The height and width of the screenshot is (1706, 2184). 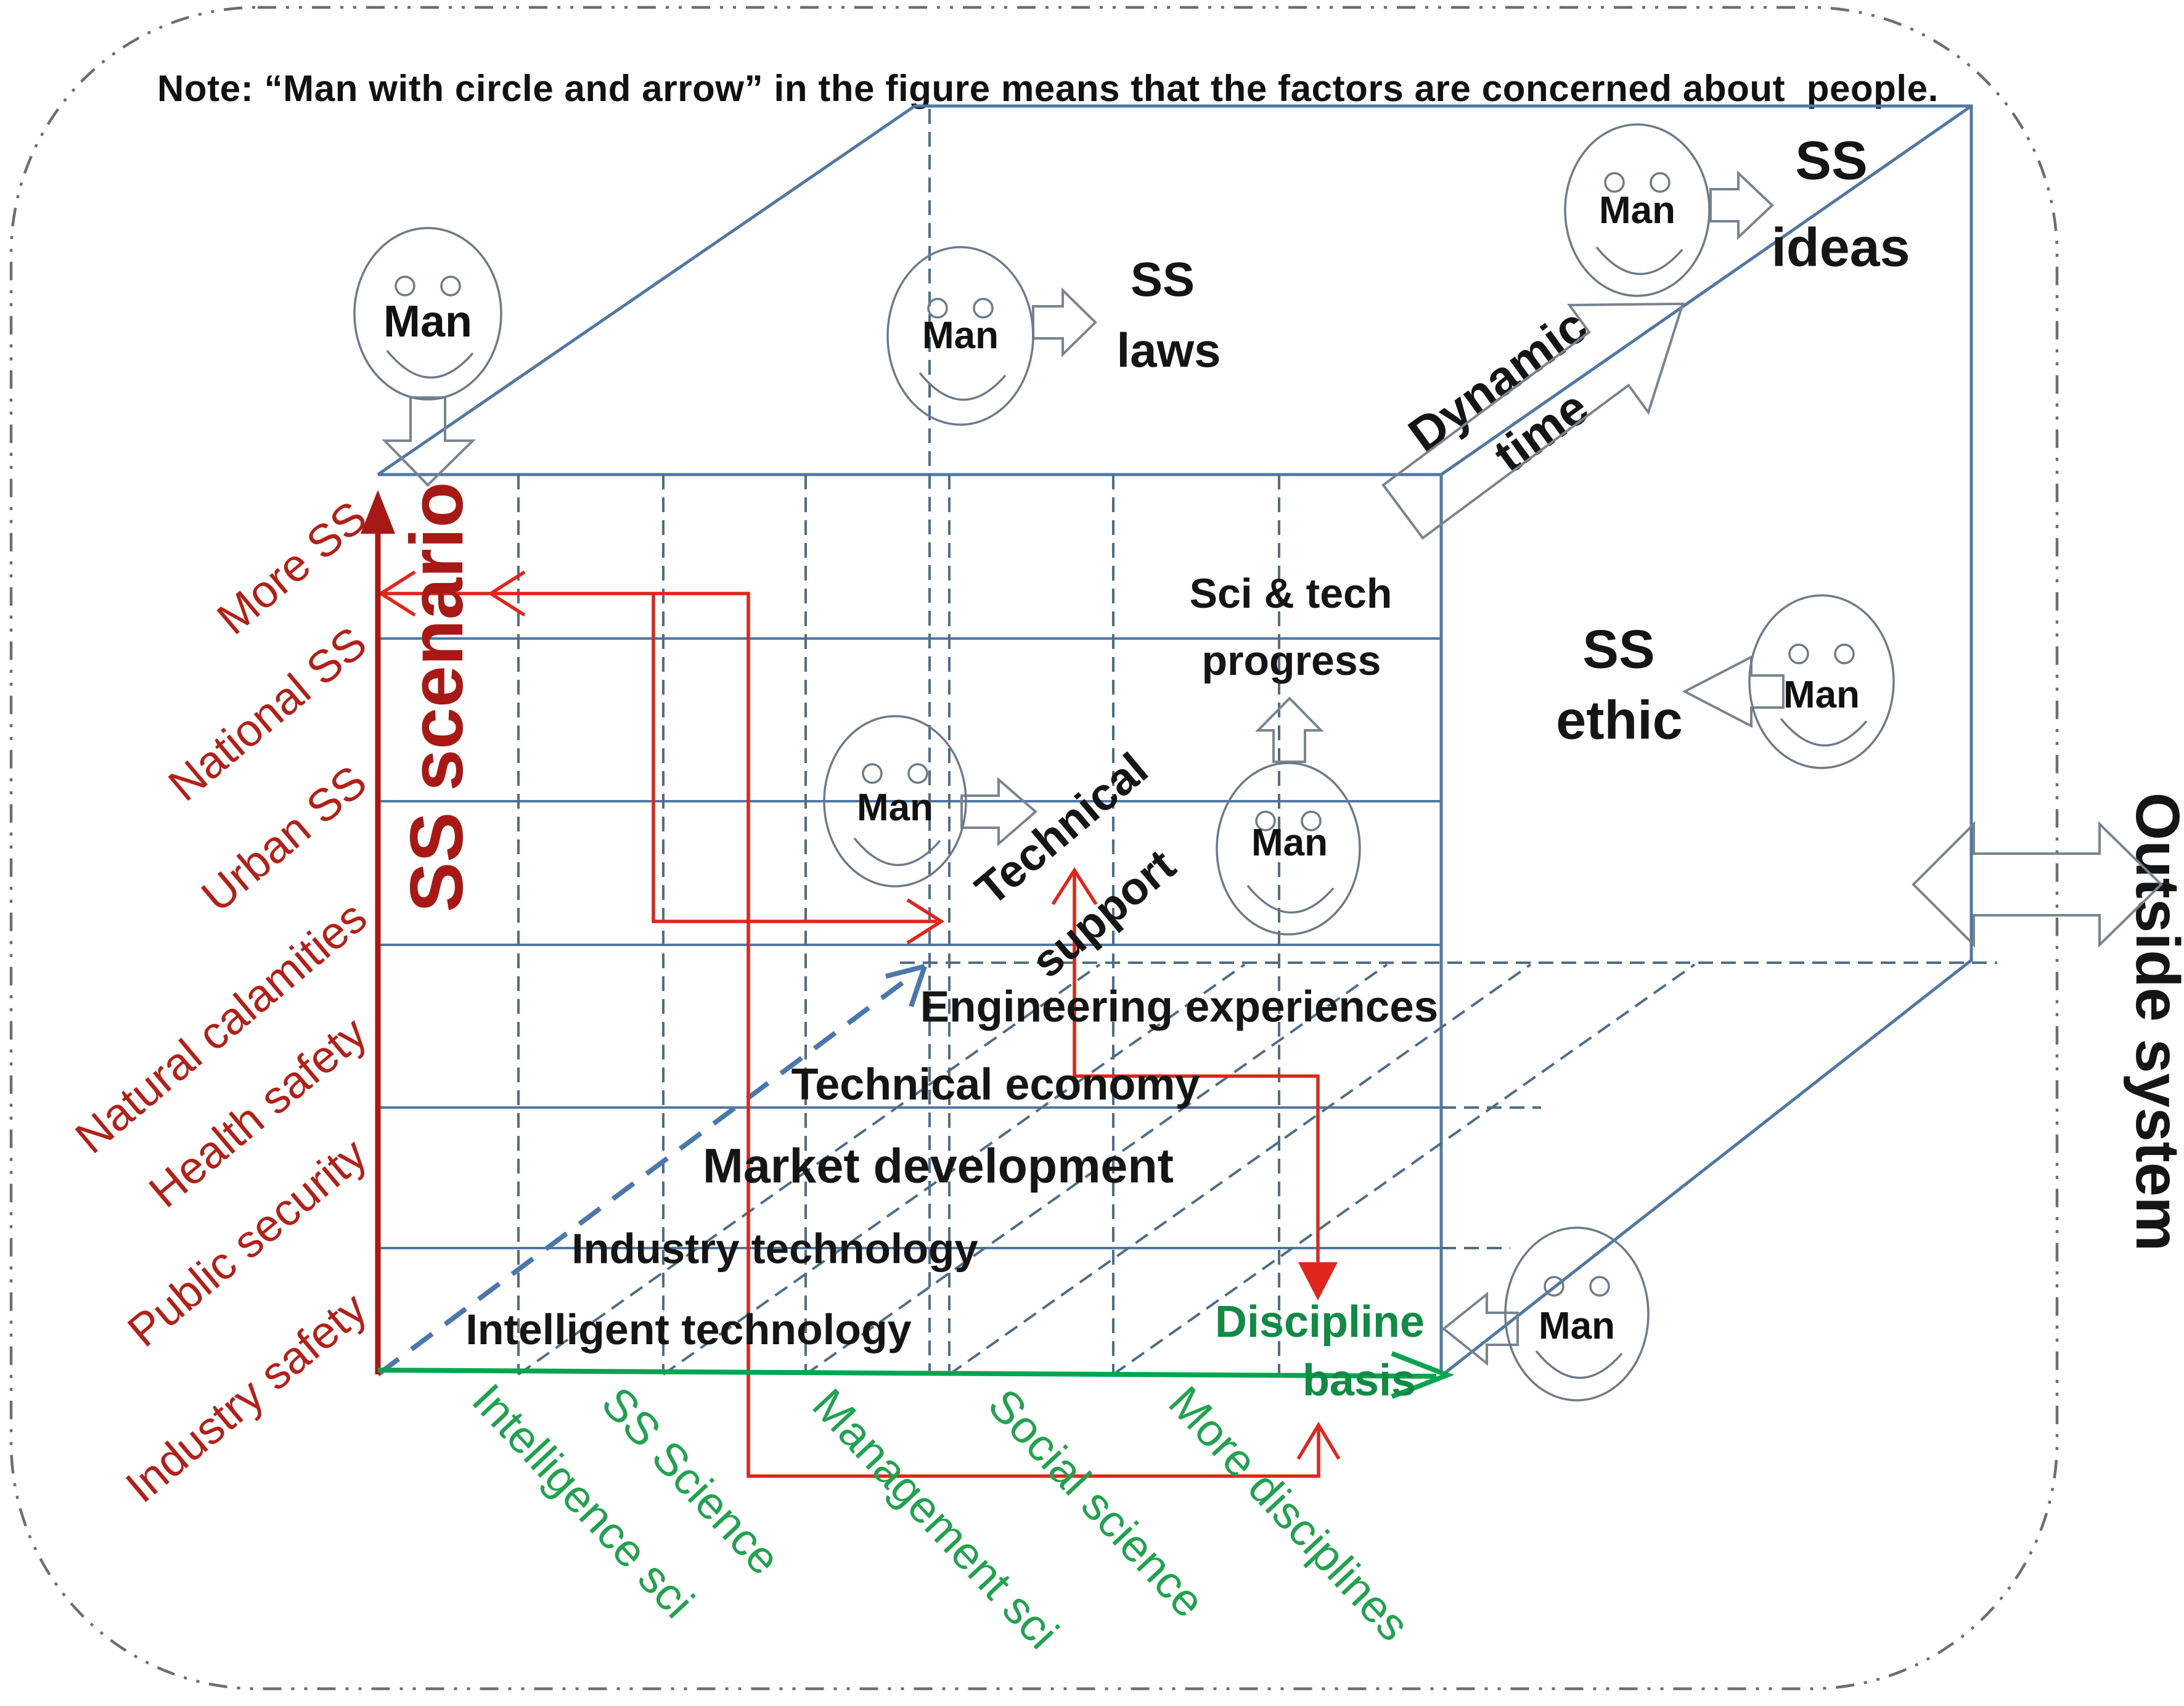 What do you see at coordinates (1291, 593) in the screenshot?
I see `svg-text: Sci & tech` at bounding box center [1291, 593].